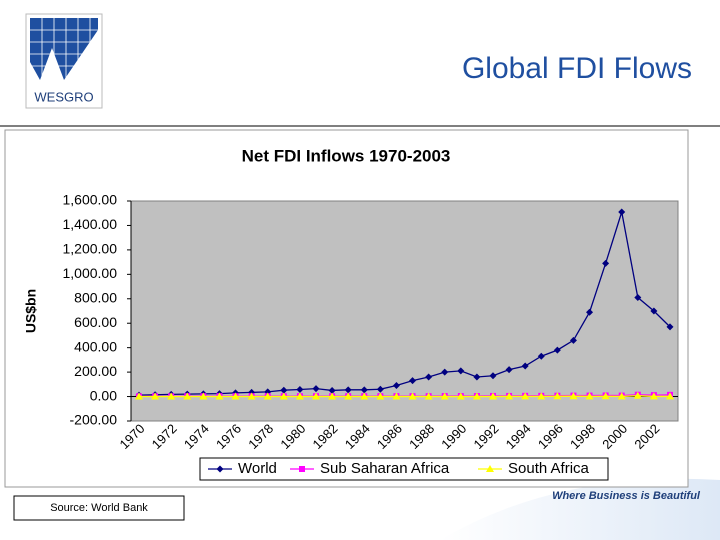 The width and height of the screenshot is (720, 540). I want to click on legend-label: South Africa, so click(549, 468).